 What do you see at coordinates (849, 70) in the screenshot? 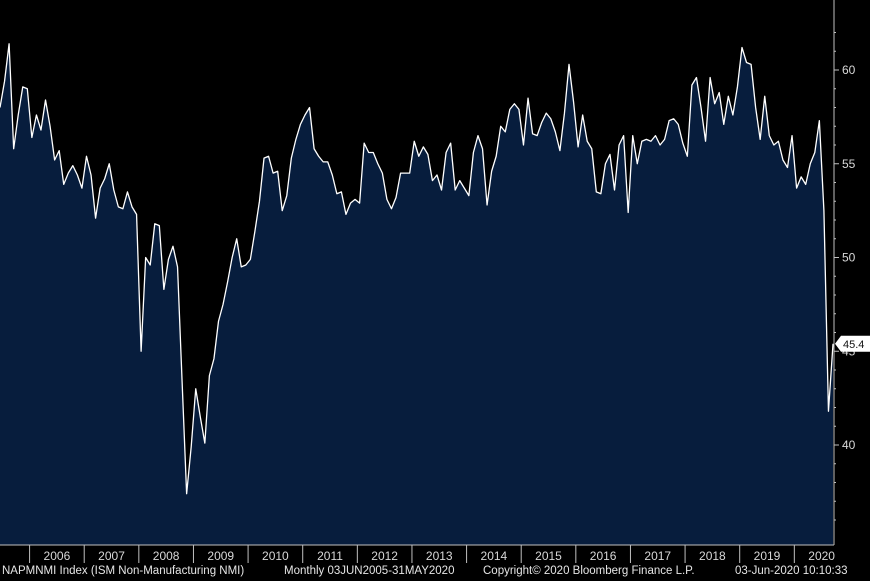
I see `y-tick-label: 60` at bounding box center [849, 70].